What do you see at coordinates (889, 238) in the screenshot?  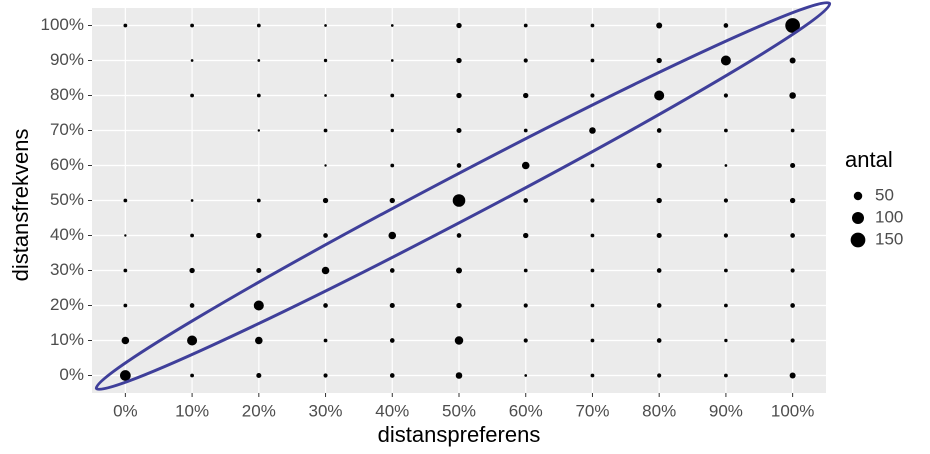 I see `legend-label: 150` at bounding box center [889, 238].